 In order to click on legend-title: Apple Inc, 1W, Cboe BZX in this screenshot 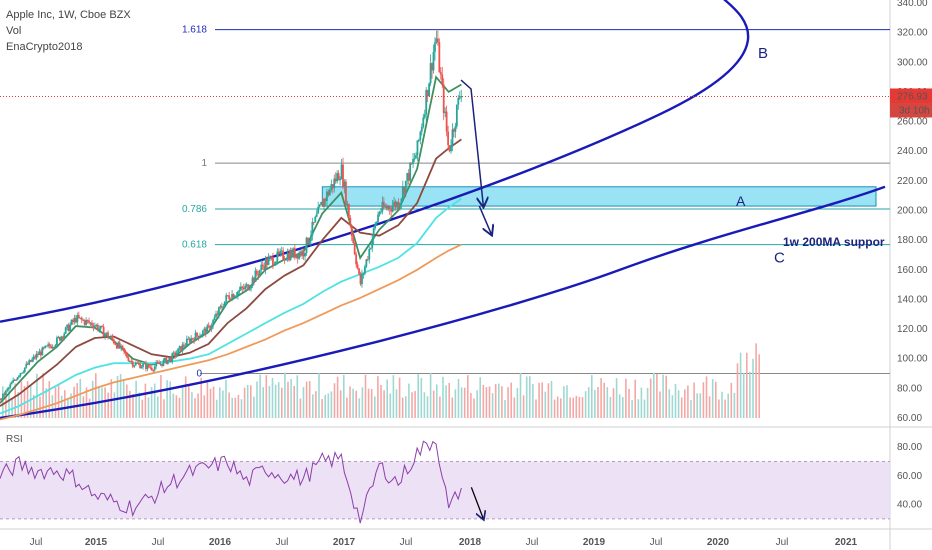, I will do `click(68, 15)`.